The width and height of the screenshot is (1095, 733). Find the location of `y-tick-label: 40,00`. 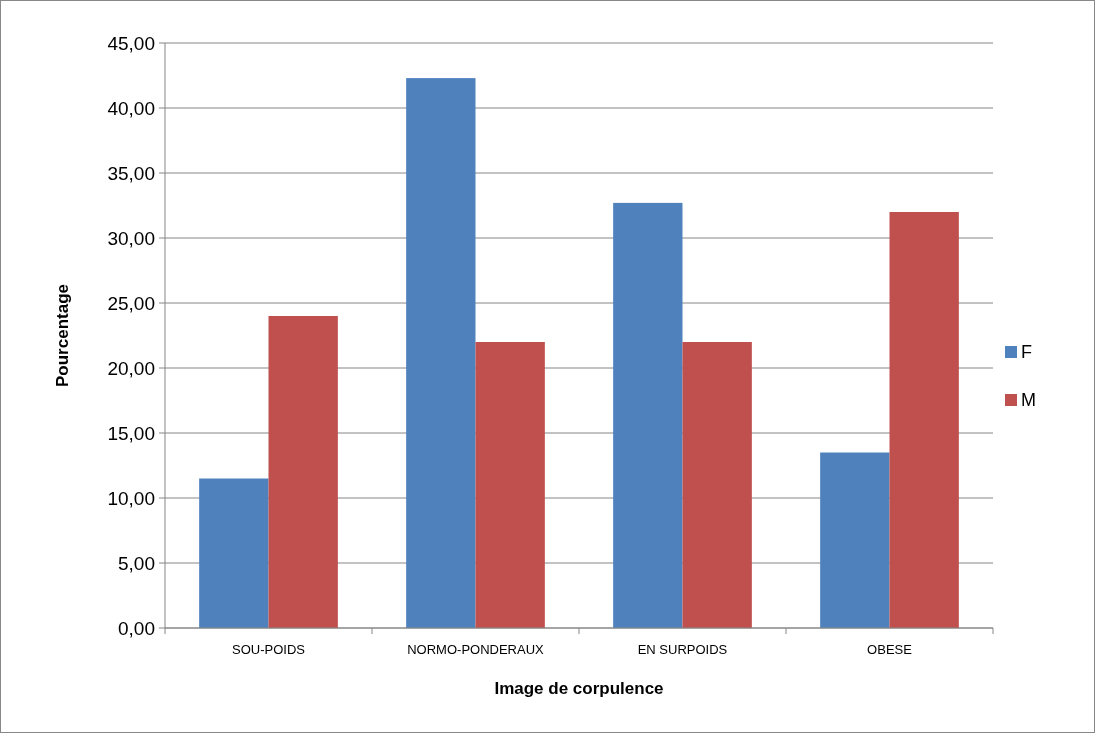

y-tick-label: 40,00 is located at coordinates (131, 108).